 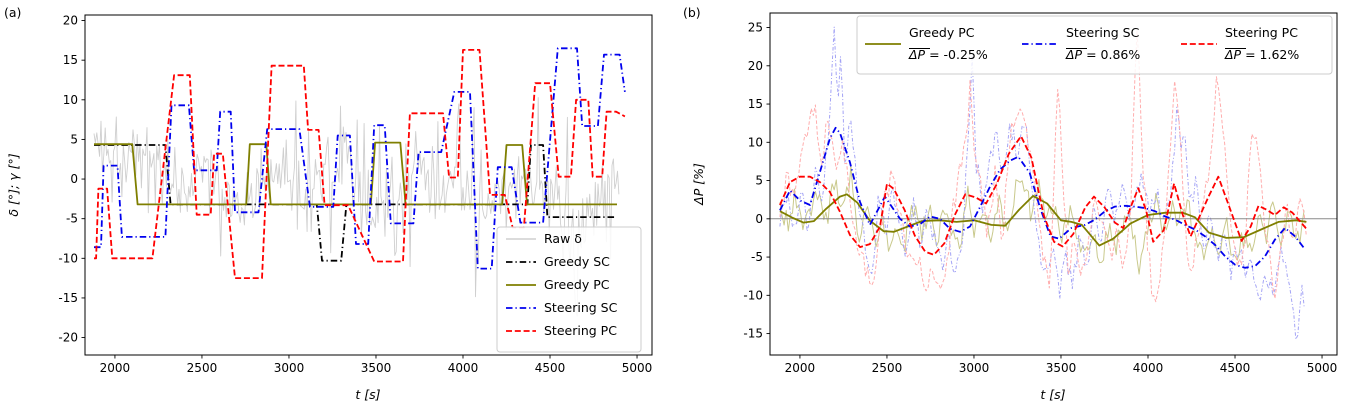 What do you see at coordinates (1102, 54) in the screenshot?
I see `legend-stat: ΔP = 0.86%` at bounding box center [1102, 54].